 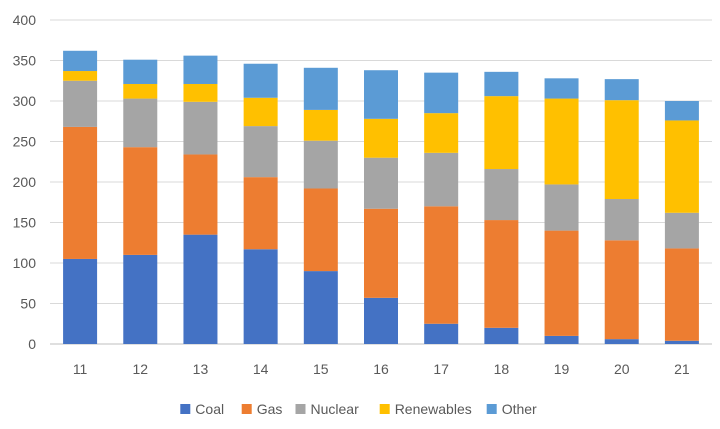 What do you see at coordinates (562, 369) in the screenshot?
I see `x-tick-label: 19` at bounding box center [562, 369].